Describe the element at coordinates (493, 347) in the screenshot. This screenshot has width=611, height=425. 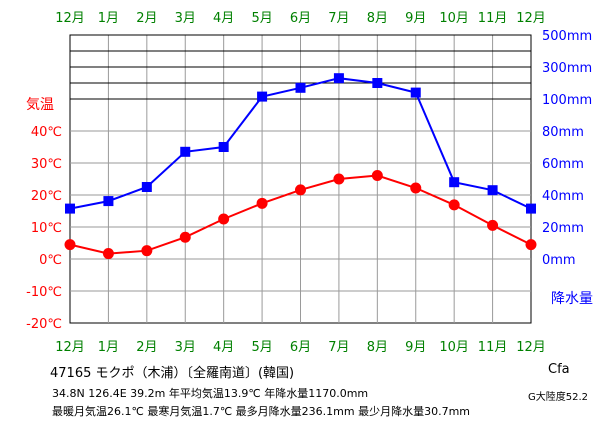
I see `x-tick-label-bottom: 11月` at that location.